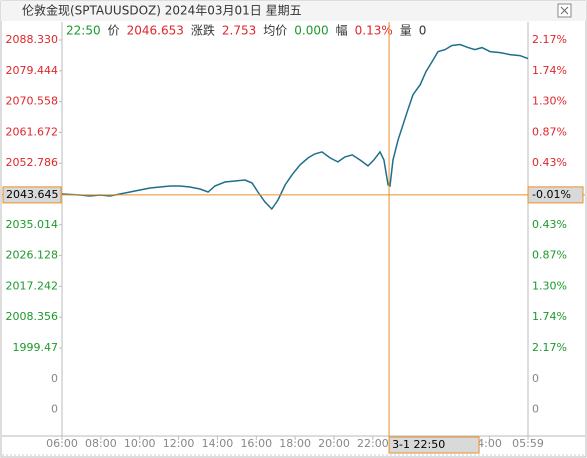 This screenshot has width=587, height=458. I want to click on title: 伦敦金现(SPTAUUSDOZ) 2024年03月01日 星期五, so click(162, 10).